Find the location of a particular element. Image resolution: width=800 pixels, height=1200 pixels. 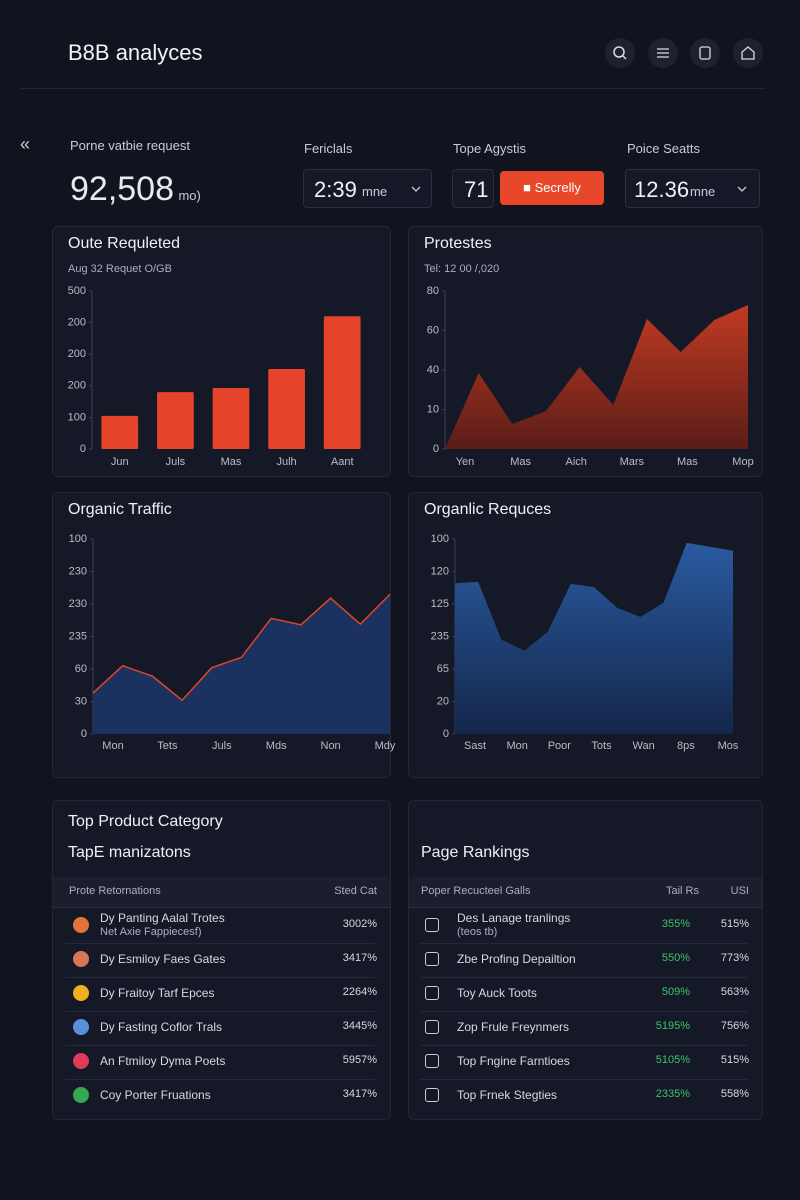

kpi-unit: mo) is located at coordinates (189, 195).